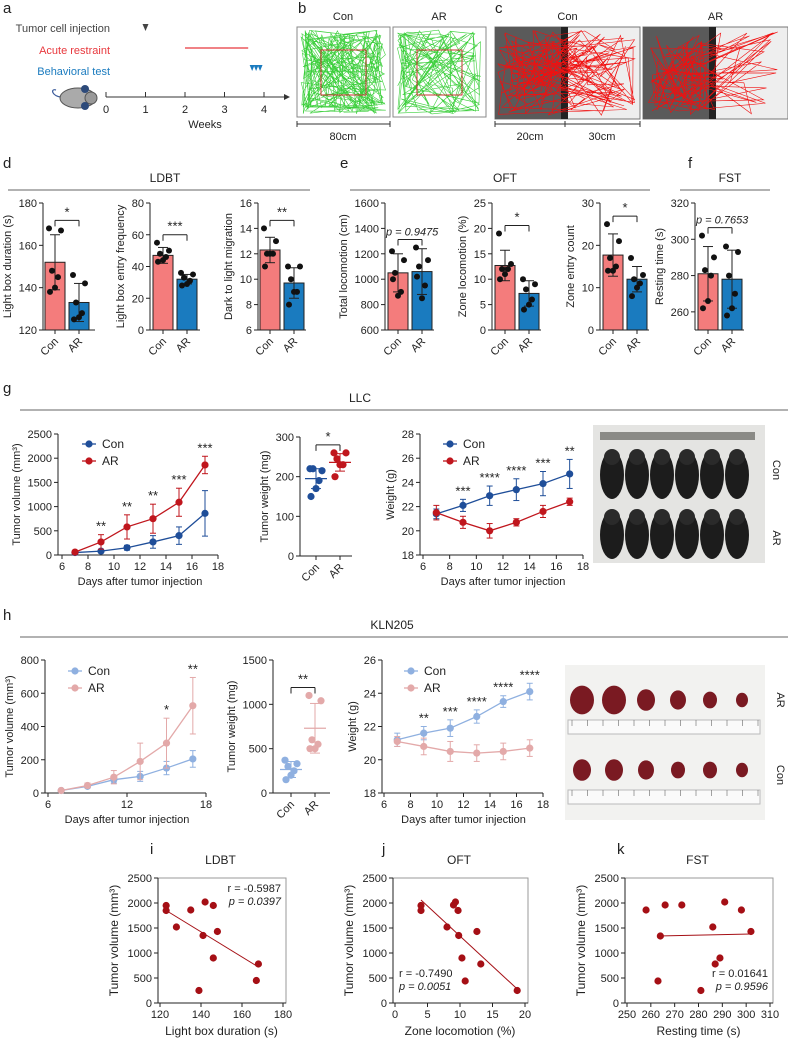 This screenshot has height=1040, width=788. What do you see at coordinates (204, 447) in the screenshot?
I see `significance-label: ***` at bounding box center [204, 447].